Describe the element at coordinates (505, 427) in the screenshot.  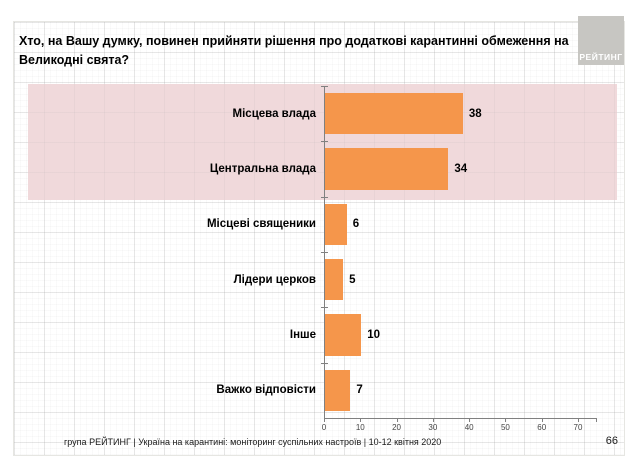
I see `x-axis-tick-label: 50` at that location.